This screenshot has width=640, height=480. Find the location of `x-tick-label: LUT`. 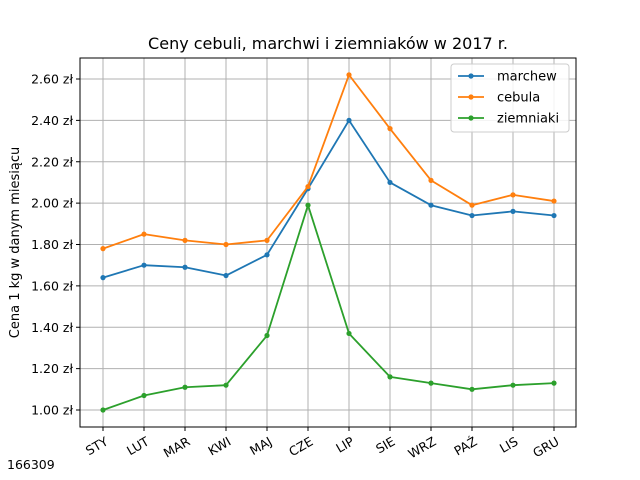

x-tick-label: LUT is located at coordinates (138, 445).